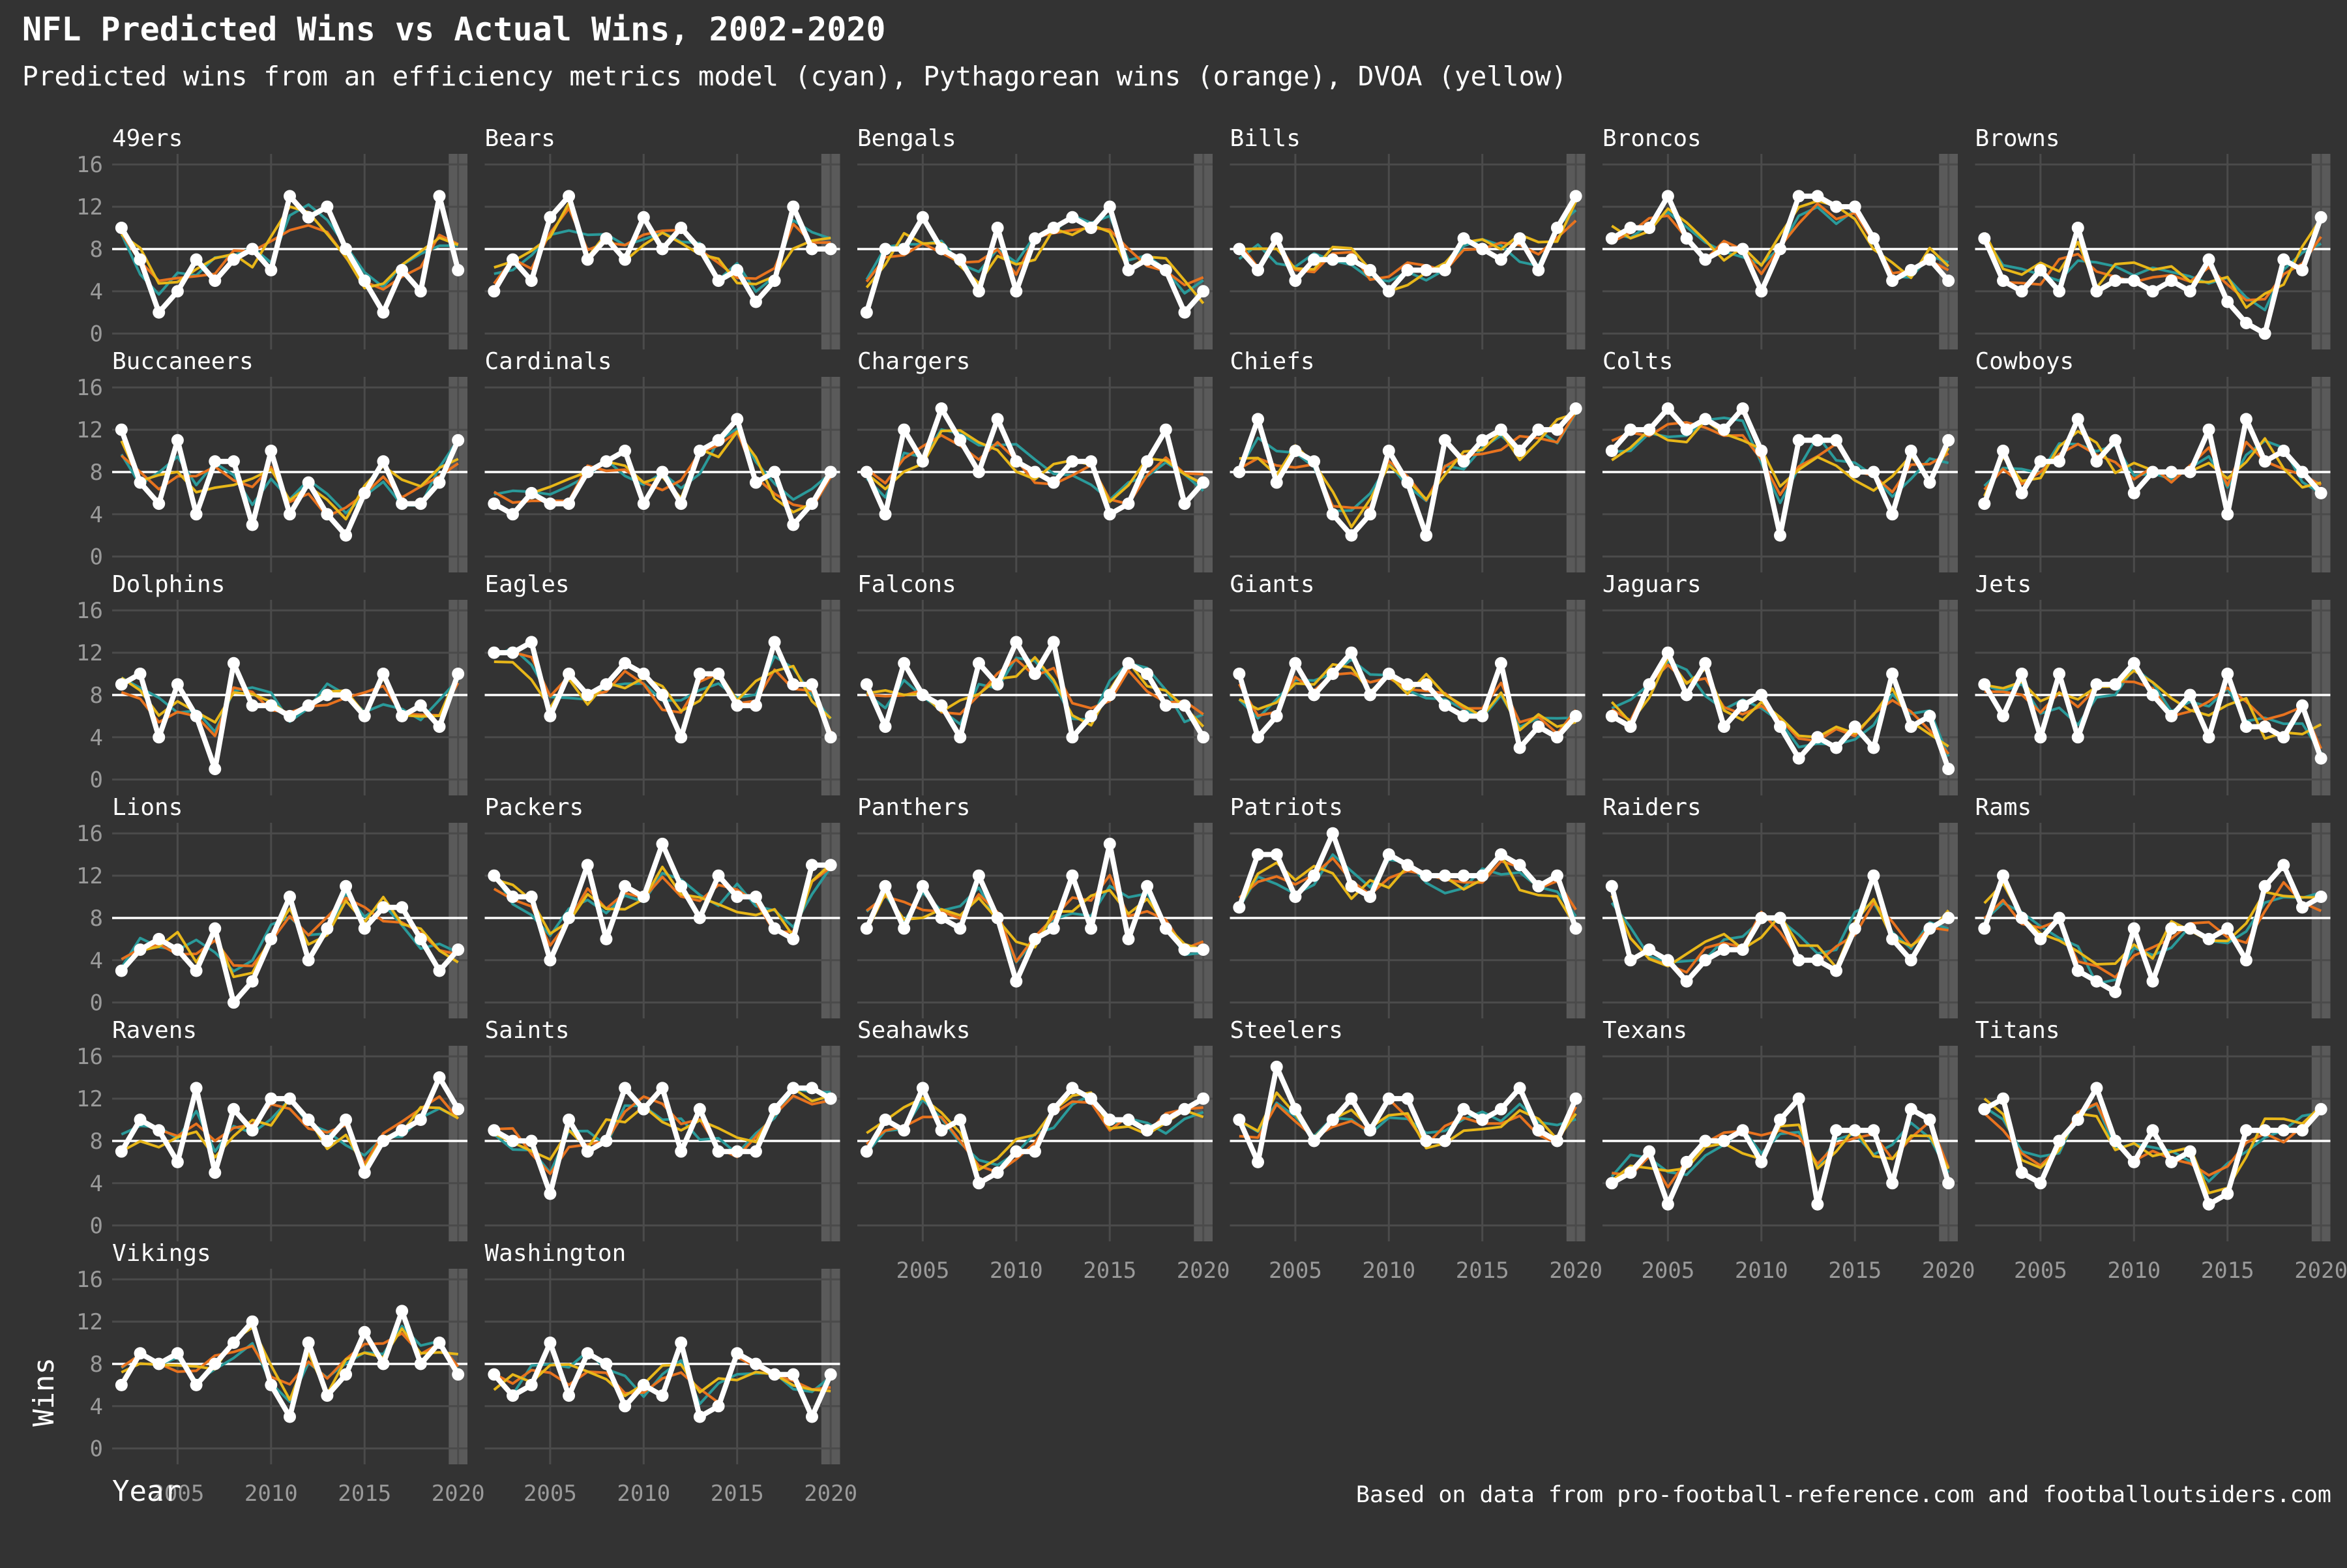 This screenshot has width=2347, height=1568. I want to click on facet-label: 49ers, so click(147, 139).